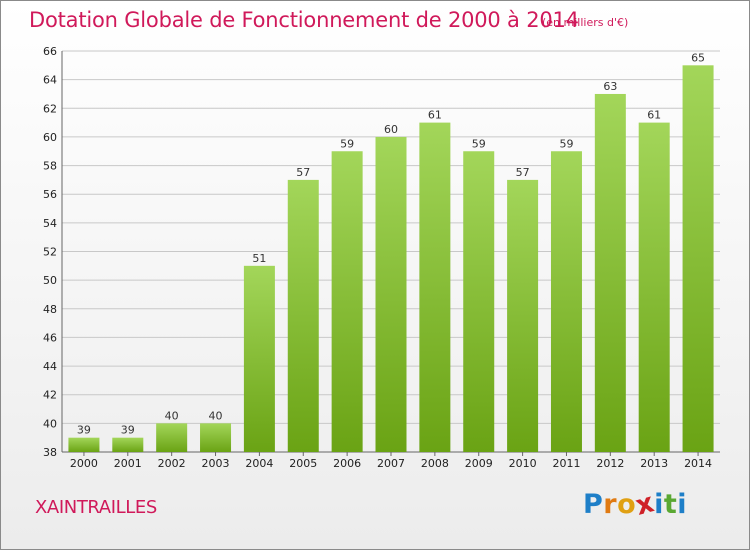 This screenshot has height=550, width=750. What do you see at coordinates (172, 463) in the screenshot?
I see `x-tick-label-2002: 2002` at bounding box center [172, 463].